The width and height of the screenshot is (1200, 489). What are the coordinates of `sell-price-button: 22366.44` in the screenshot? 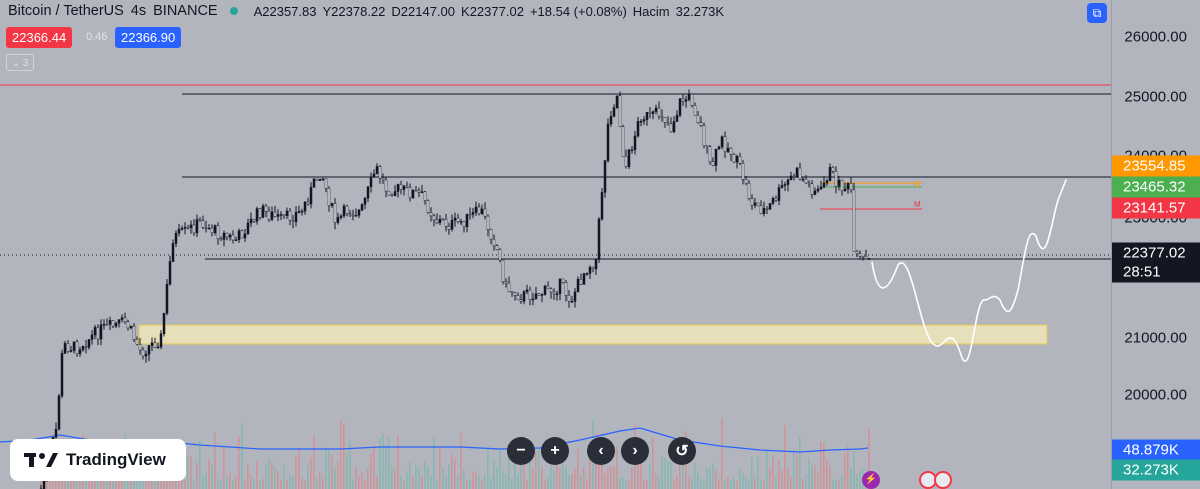 It's located at (39, 37).